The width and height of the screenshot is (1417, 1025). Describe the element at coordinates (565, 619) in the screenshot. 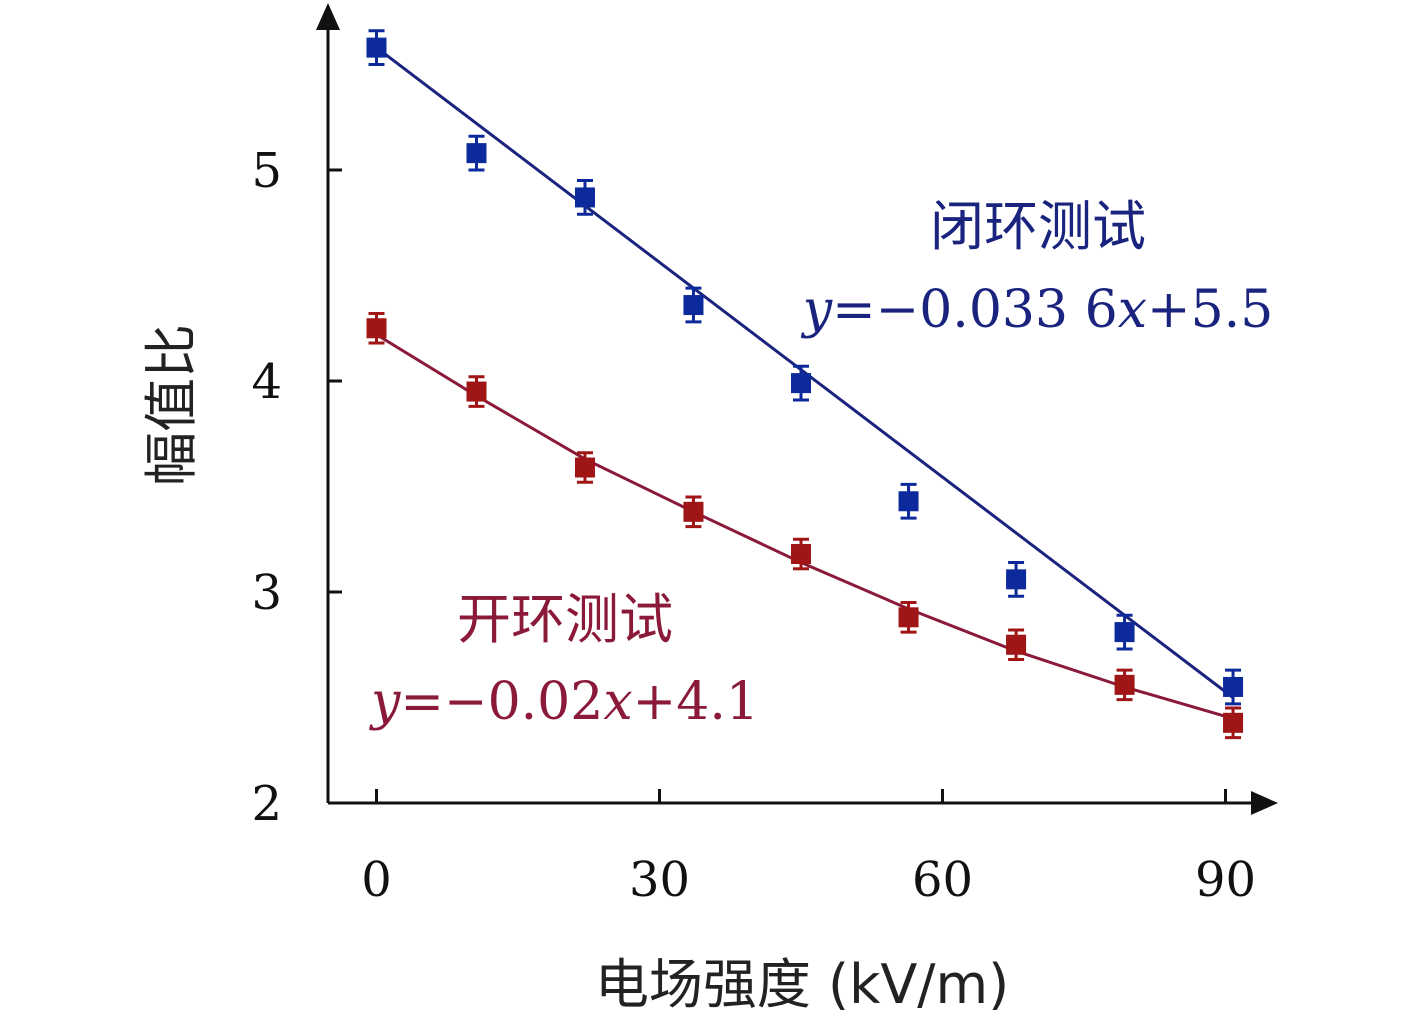

I see `open-loop-label: 开环测试` at that location.